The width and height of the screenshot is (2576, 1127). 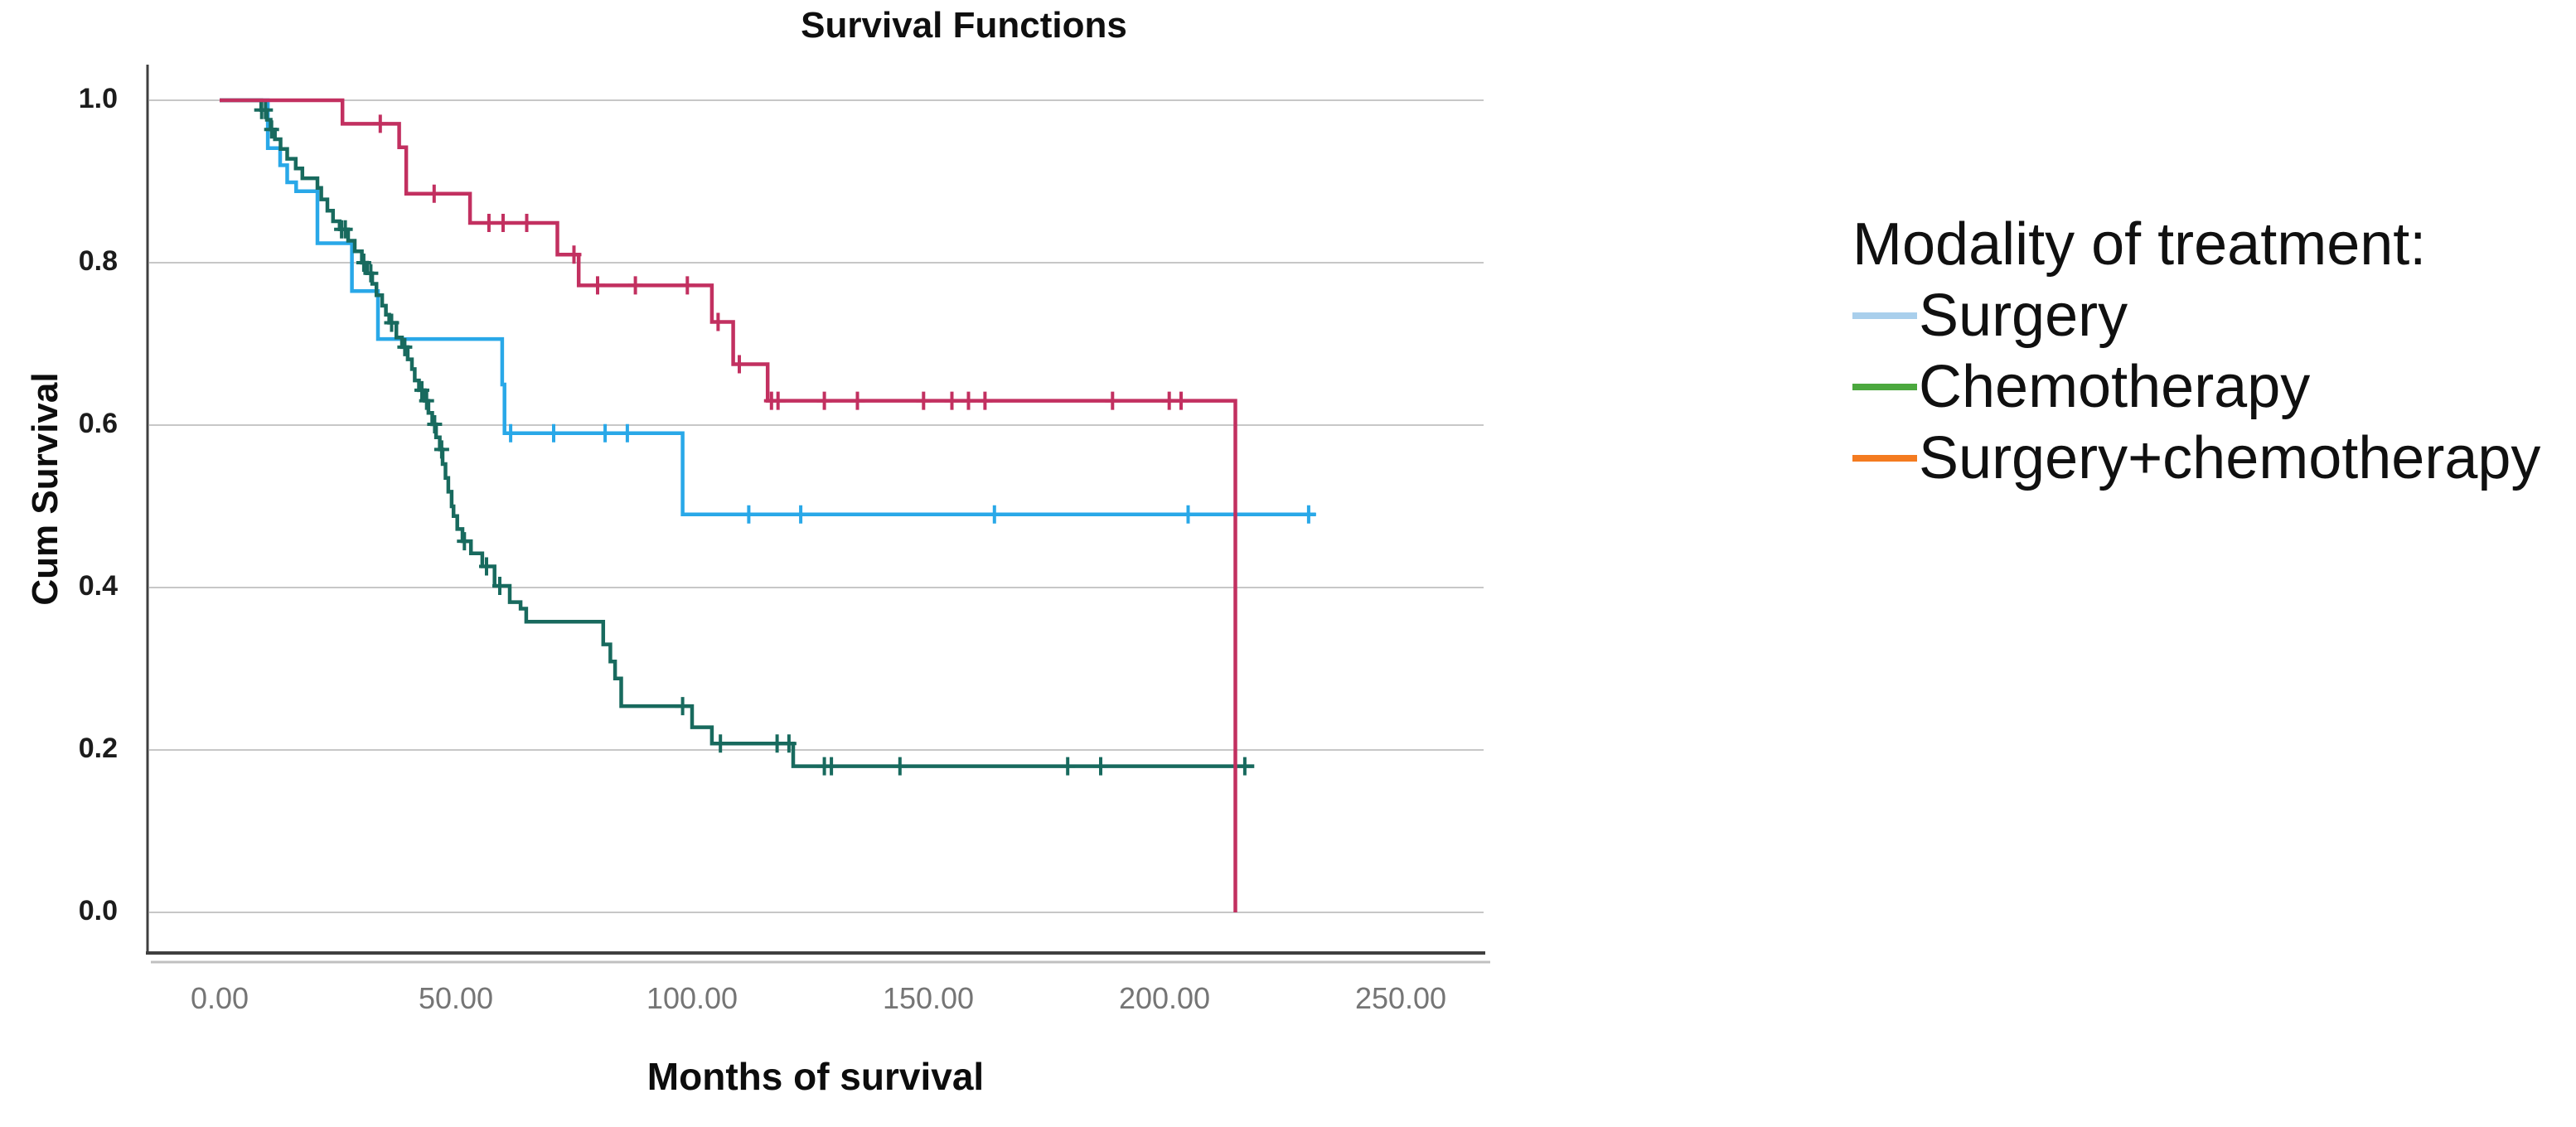 What do you see at coordinates (98, 748) in the screenshot?
I see `y-tick-label-0.2: 0.2` at bounding box center [98, 748].